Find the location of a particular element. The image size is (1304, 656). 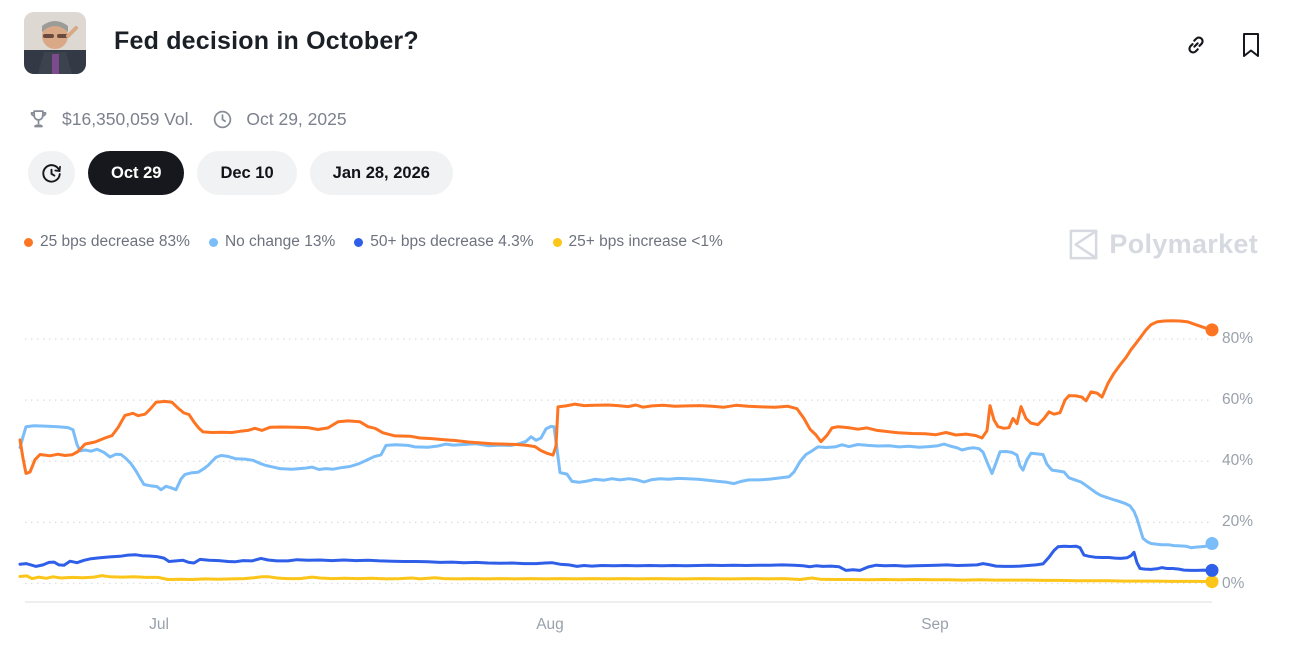

tab-jan-28-2026: Jan 28, 2026 is located at coordinates (381, 173).